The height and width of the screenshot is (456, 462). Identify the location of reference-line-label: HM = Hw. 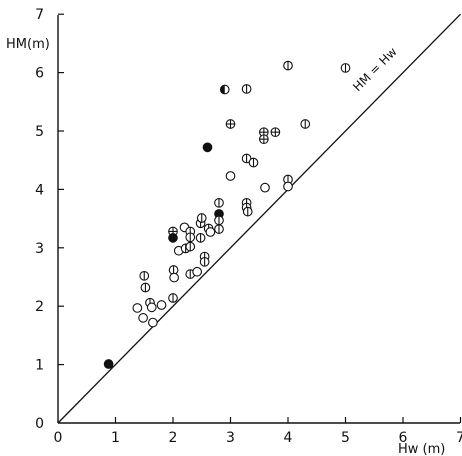
(375, 70).